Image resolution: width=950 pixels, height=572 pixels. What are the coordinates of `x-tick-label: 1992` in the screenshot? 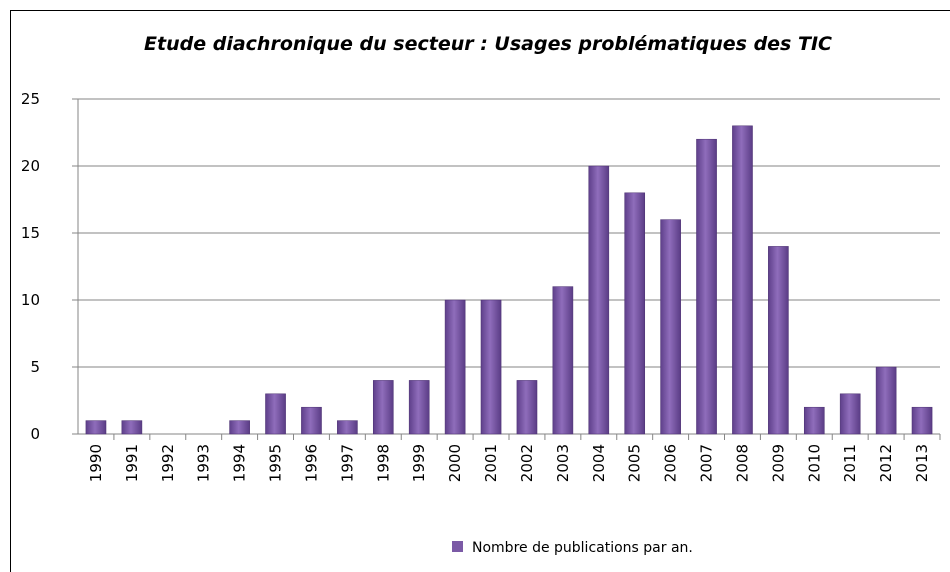 It's located at (168, 463).